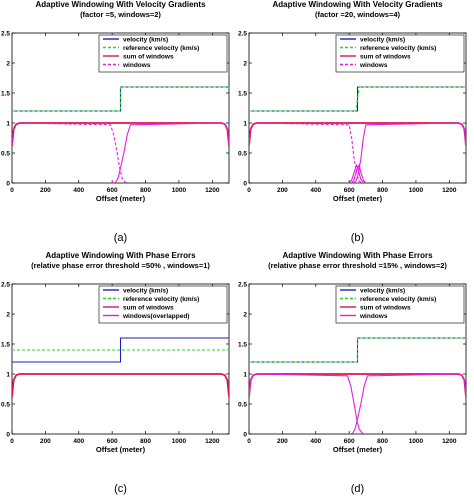  What do you see at coordinates (120, 238) in the screenshot?
I see `panel-caption: (a)` at bounding box center [120, 238].